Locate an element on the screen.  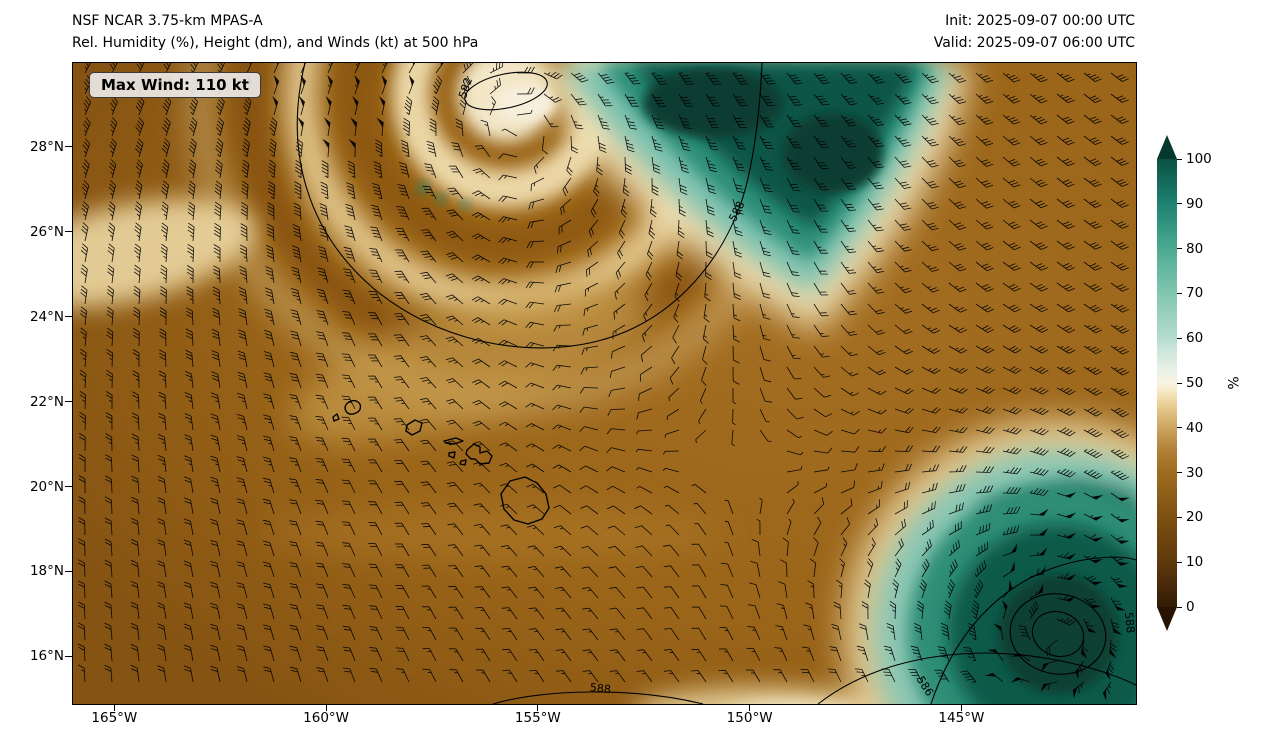
lon-tick-label: 150°W is located at coordinates (749, 718).